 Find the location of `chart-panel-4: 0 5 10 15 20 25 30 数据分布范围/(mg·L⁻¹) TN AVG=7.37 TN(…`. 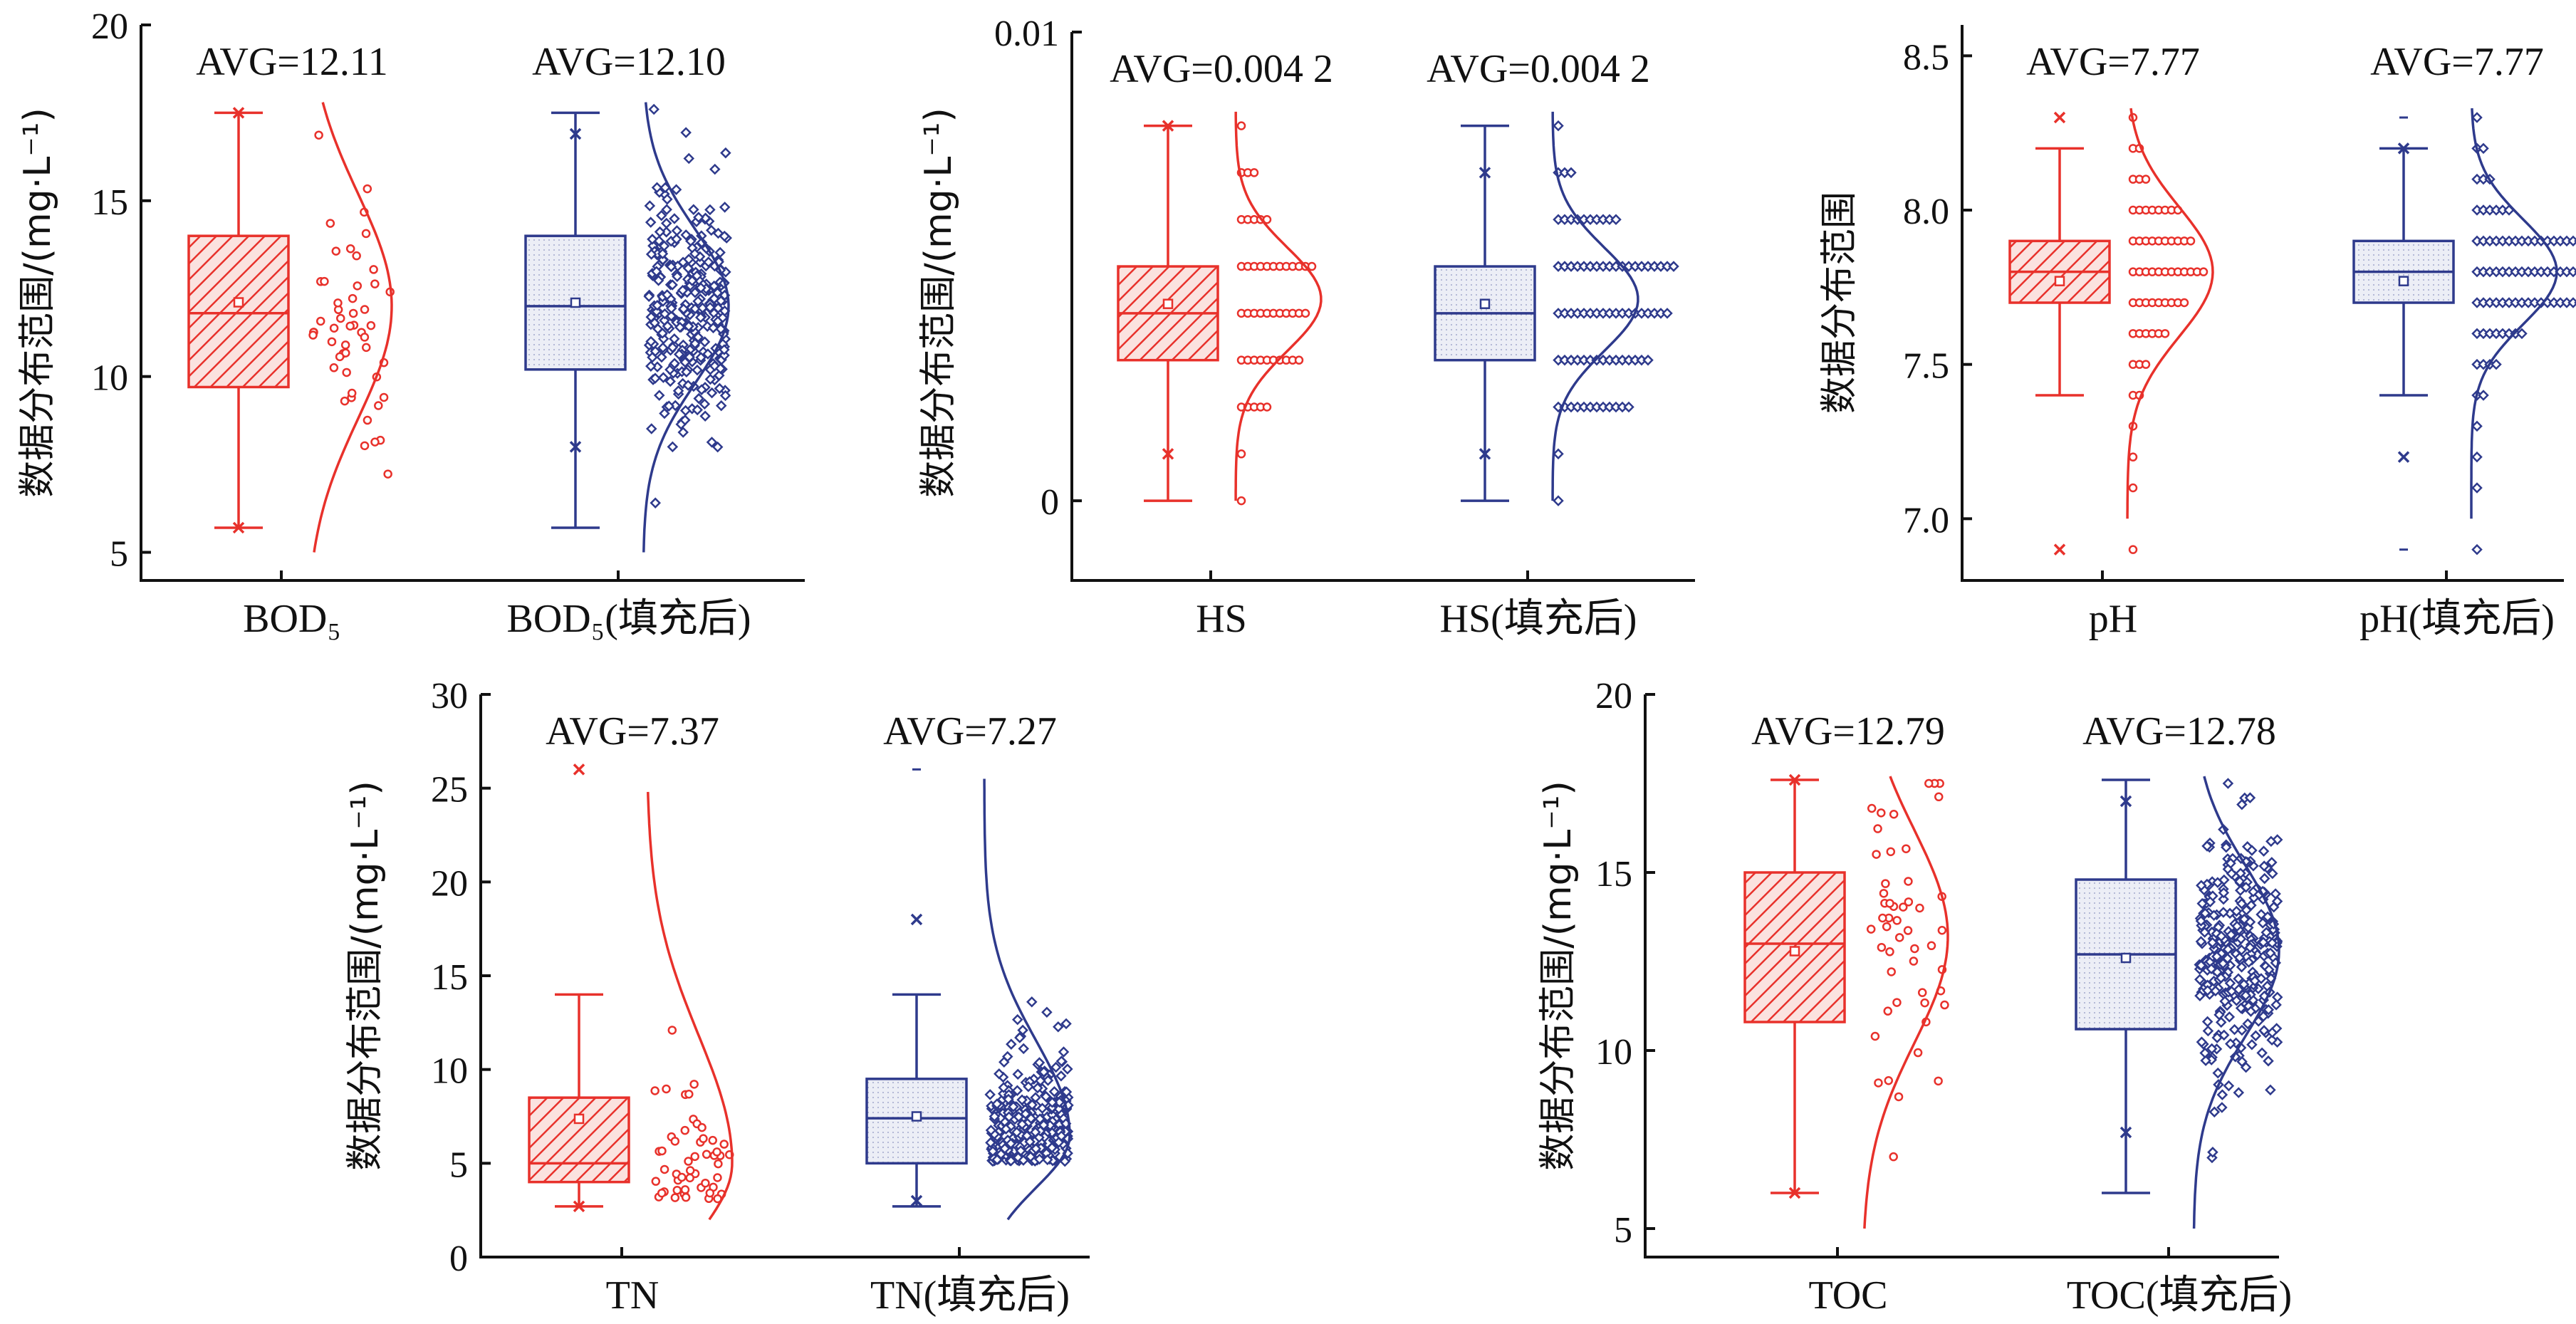

chart-panel-4: 0 5 10 15 20 25 30 数据分布范围/(mg·L⁻¹) TN AVG=7.37 TN(… is located at coordinates (717, 997).